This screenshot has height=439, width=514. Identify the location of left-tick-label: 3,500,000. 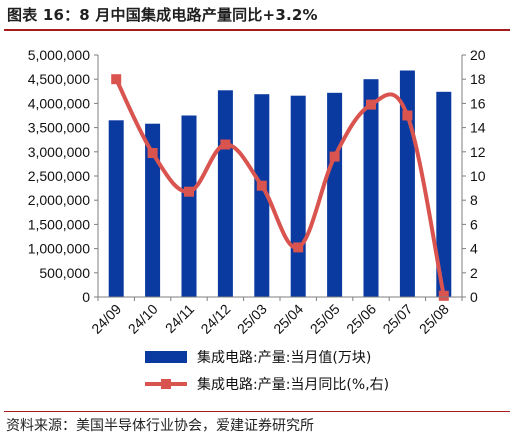
(59, 128).